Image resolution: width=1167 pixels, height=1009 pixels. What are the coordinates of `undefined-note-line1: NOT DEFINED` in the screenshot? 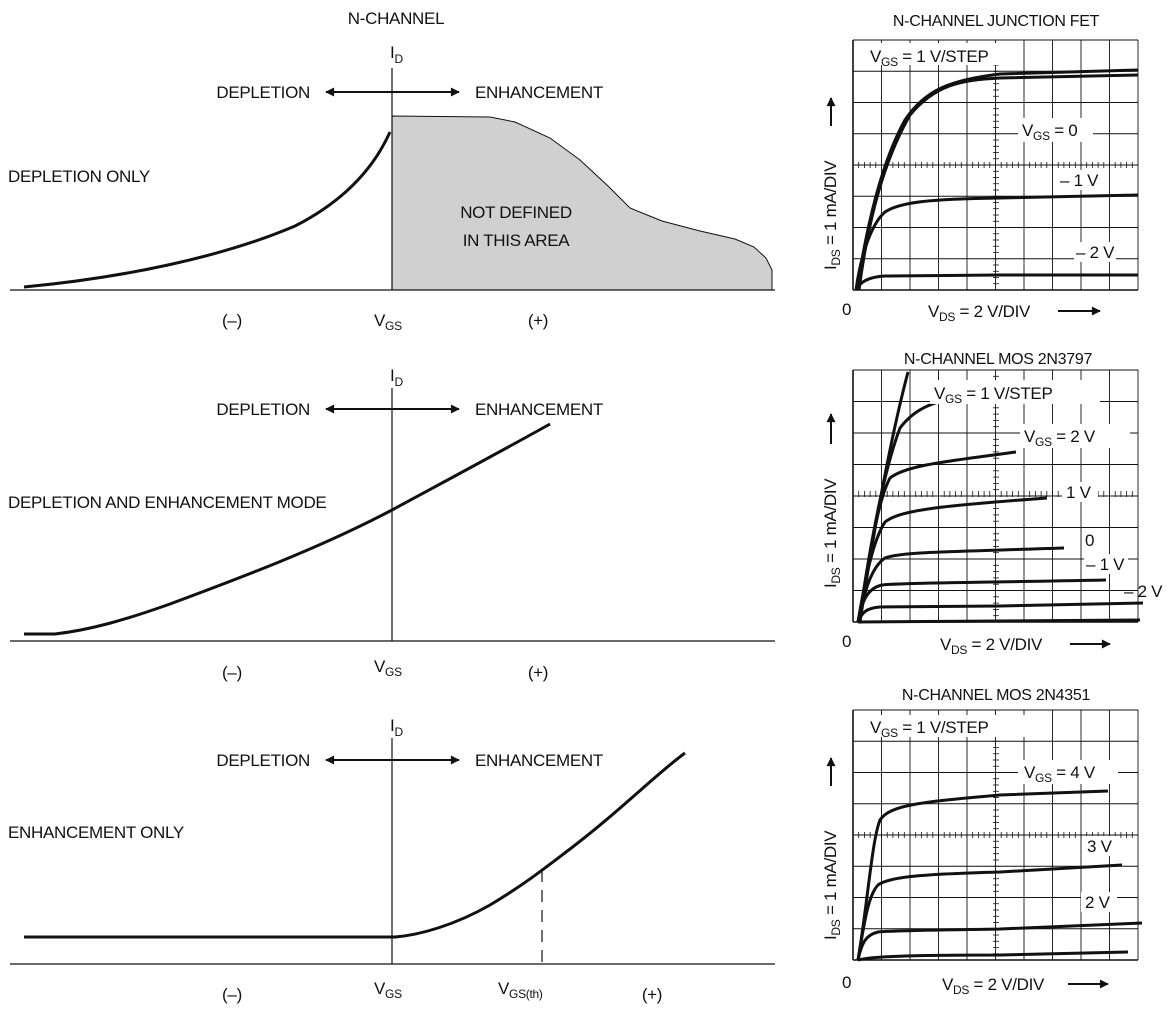 It's located at (516, 212).